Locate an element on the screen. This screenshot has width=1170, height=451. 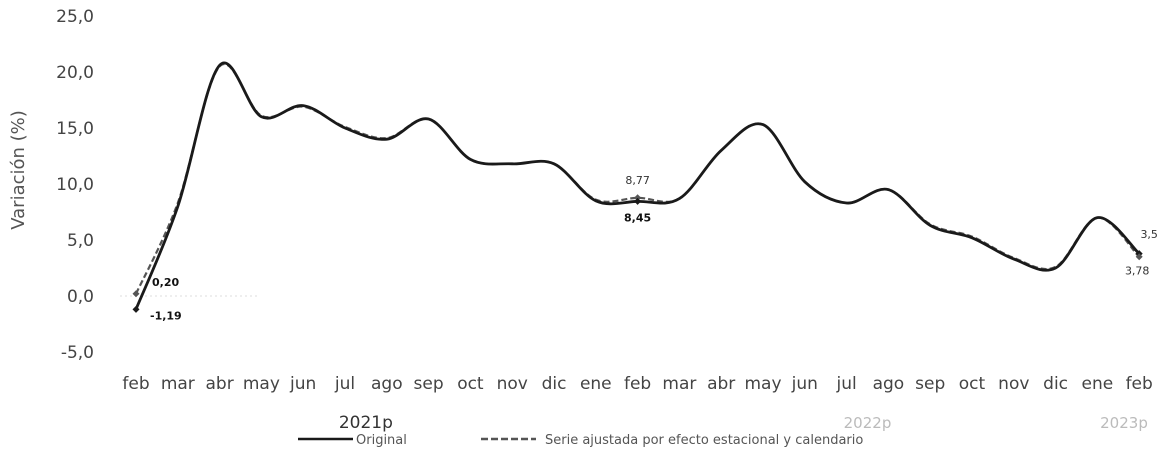
data-label: 8,45 is located at coordinates (637, 217).